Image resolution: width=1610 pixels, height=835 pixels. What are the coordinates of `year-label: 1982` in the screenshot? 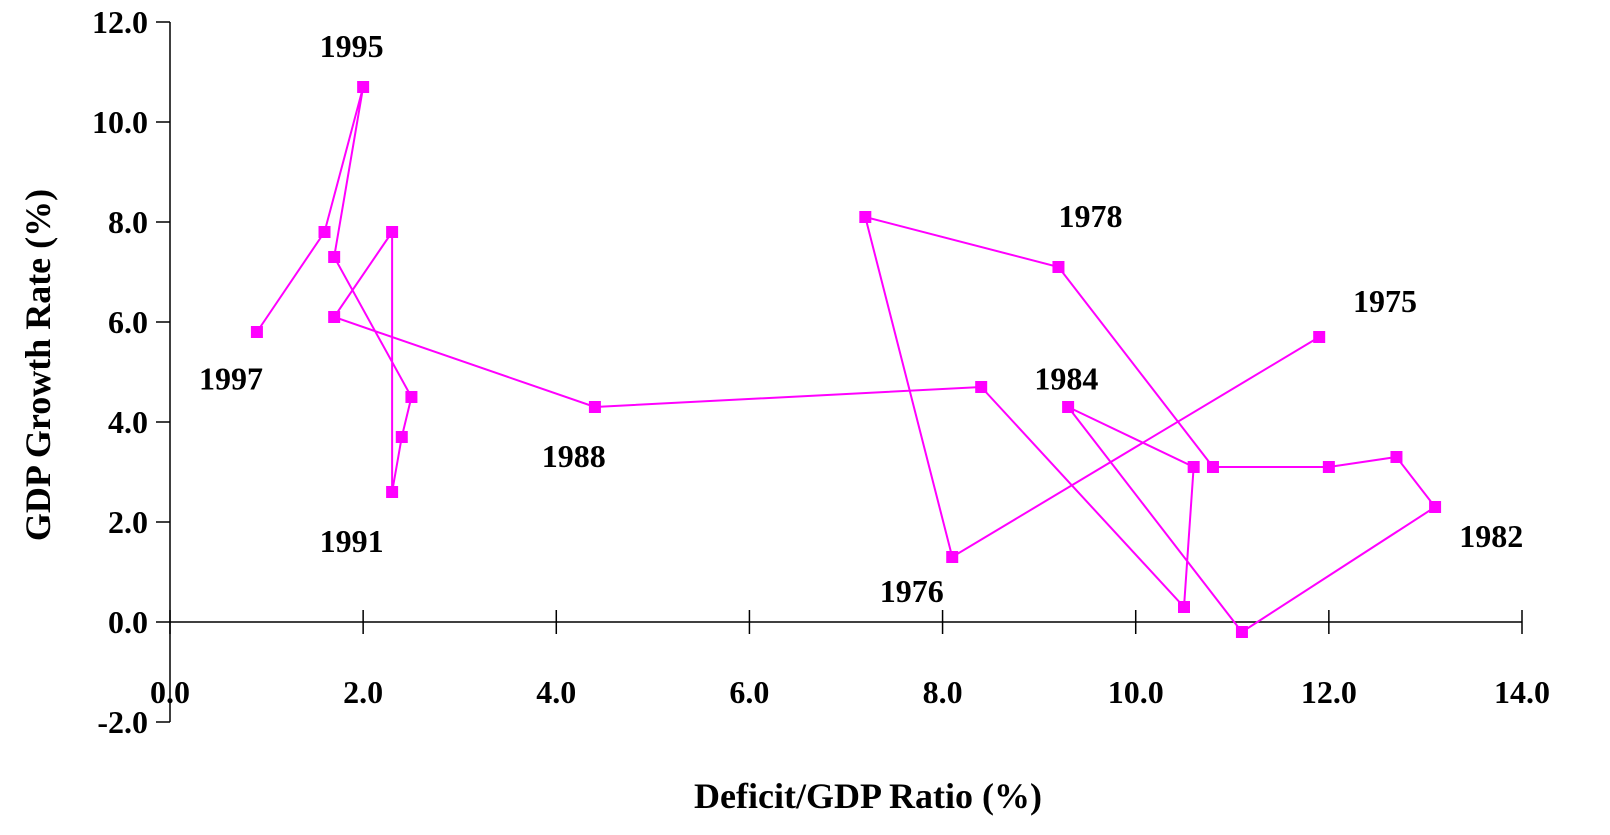 It's located at (1491, 536).